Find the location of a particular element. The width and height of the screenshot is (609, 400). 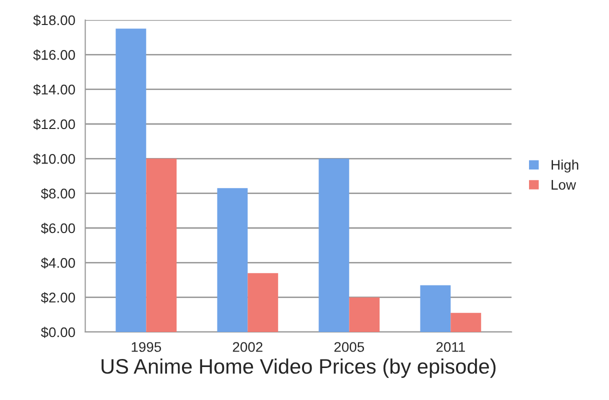

legend-label: High is located at coordinates (565, 166).